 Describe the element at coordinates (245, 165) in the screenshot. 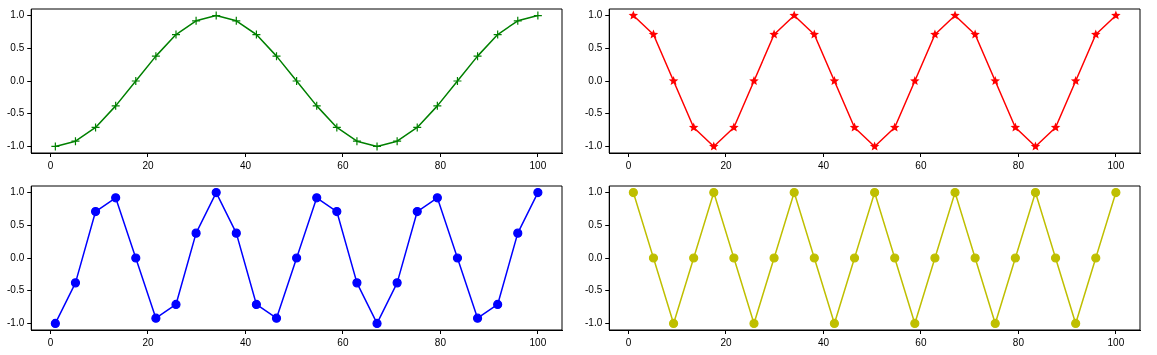

I see `x-tick-label: 40` at that location.